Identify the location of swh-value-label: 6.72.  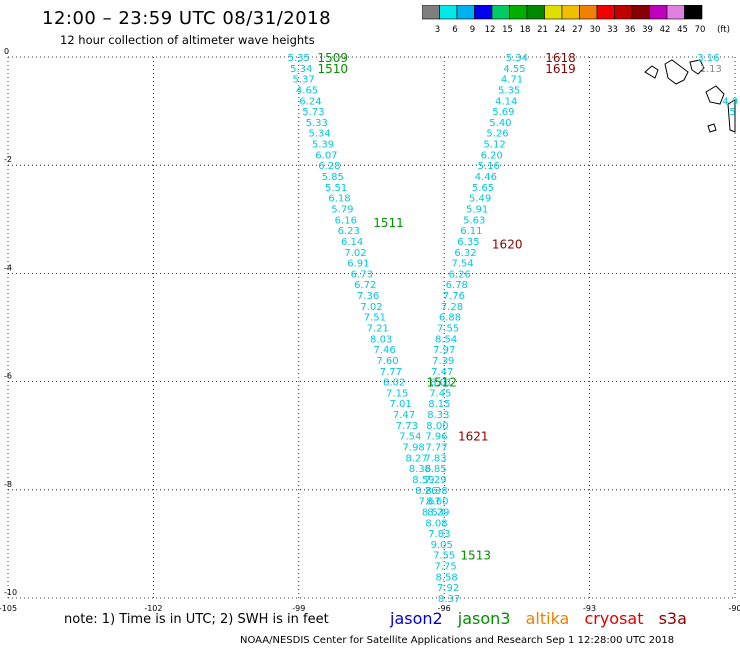
(365, 285).